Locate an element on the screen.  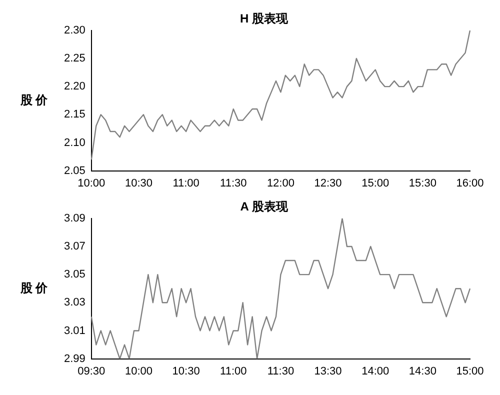
y-tick-label: 3.03 is located at coordinates (75, 302).